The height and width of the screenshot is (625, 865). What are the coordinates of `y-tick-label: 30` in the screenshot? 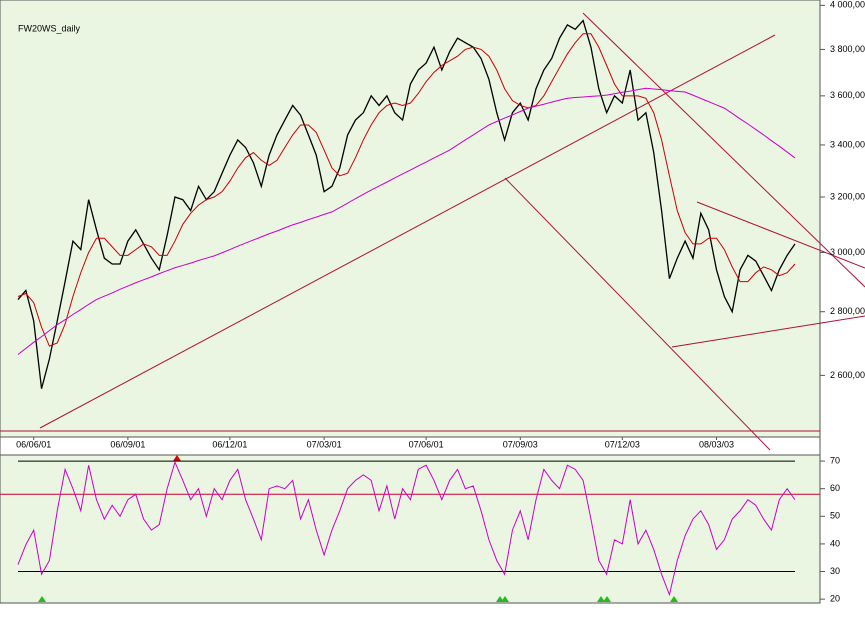 It's located at (835, 571).